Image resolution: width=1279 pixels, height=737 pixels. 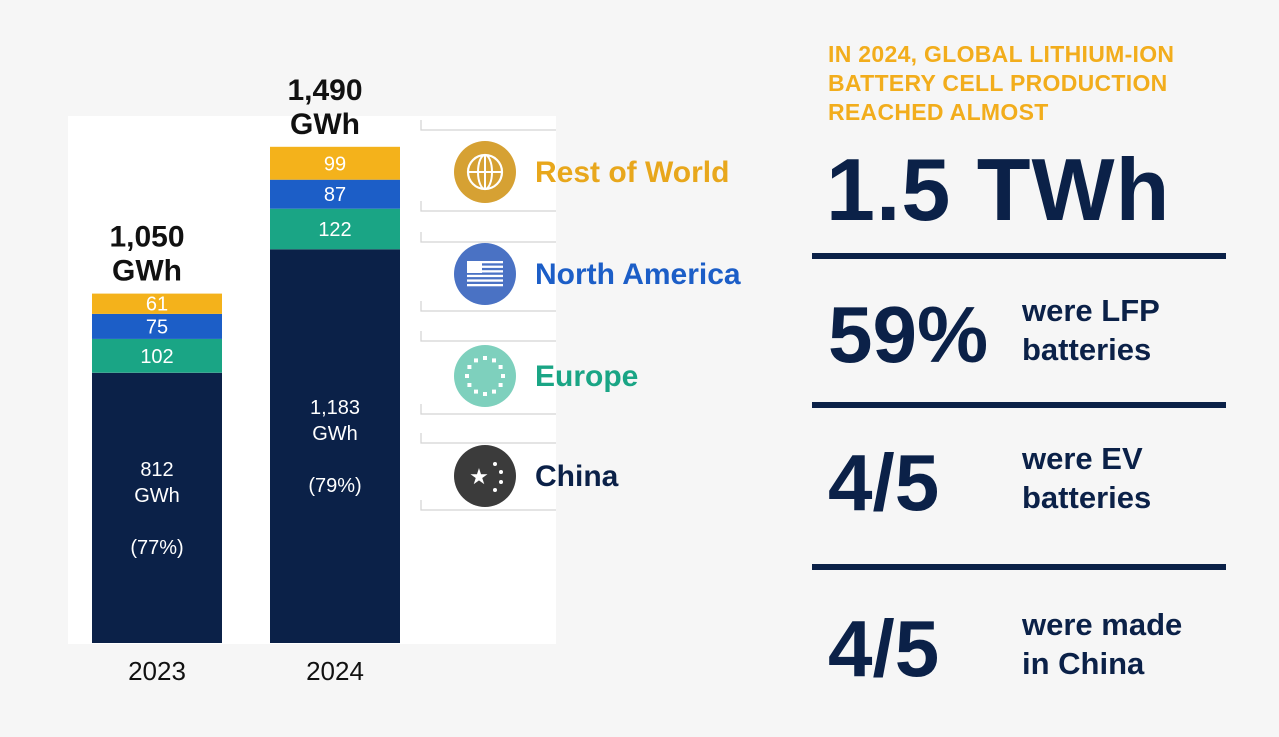 I want to click on stat-row-ev: 4/5 were EV batteries, so click(x=1038, y=483).